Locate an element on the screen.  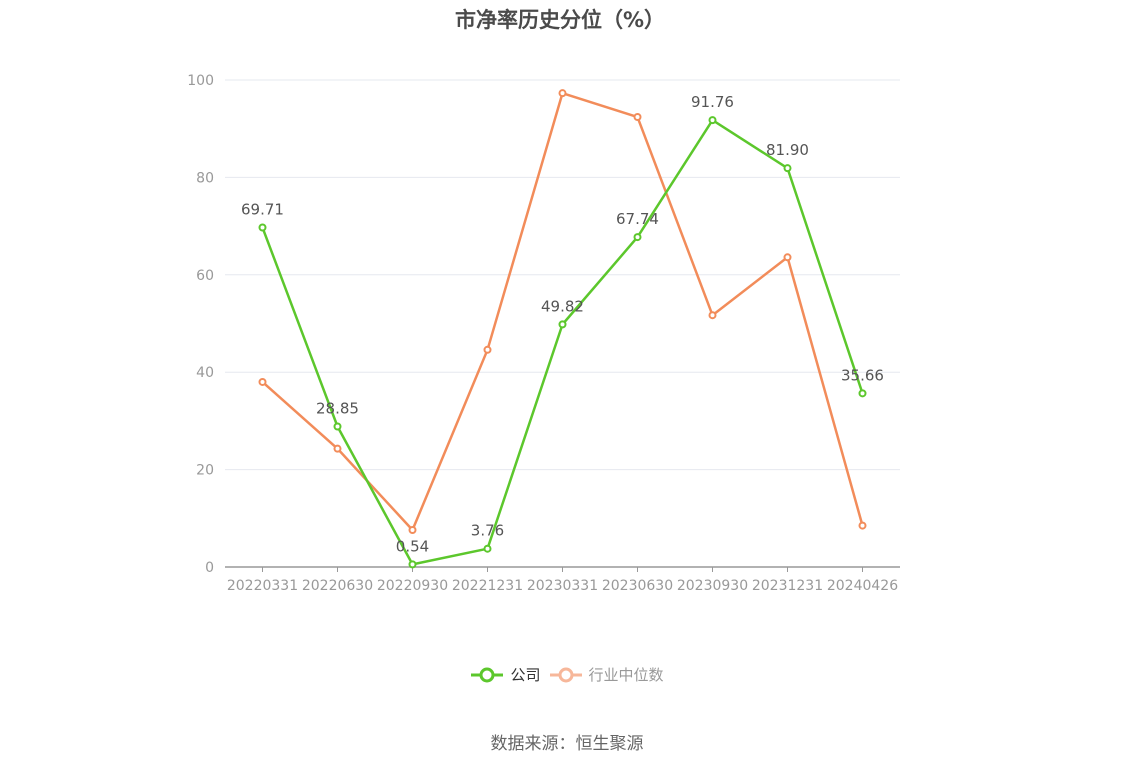
data-label: 69.71 is located at coordinates (262, 210).